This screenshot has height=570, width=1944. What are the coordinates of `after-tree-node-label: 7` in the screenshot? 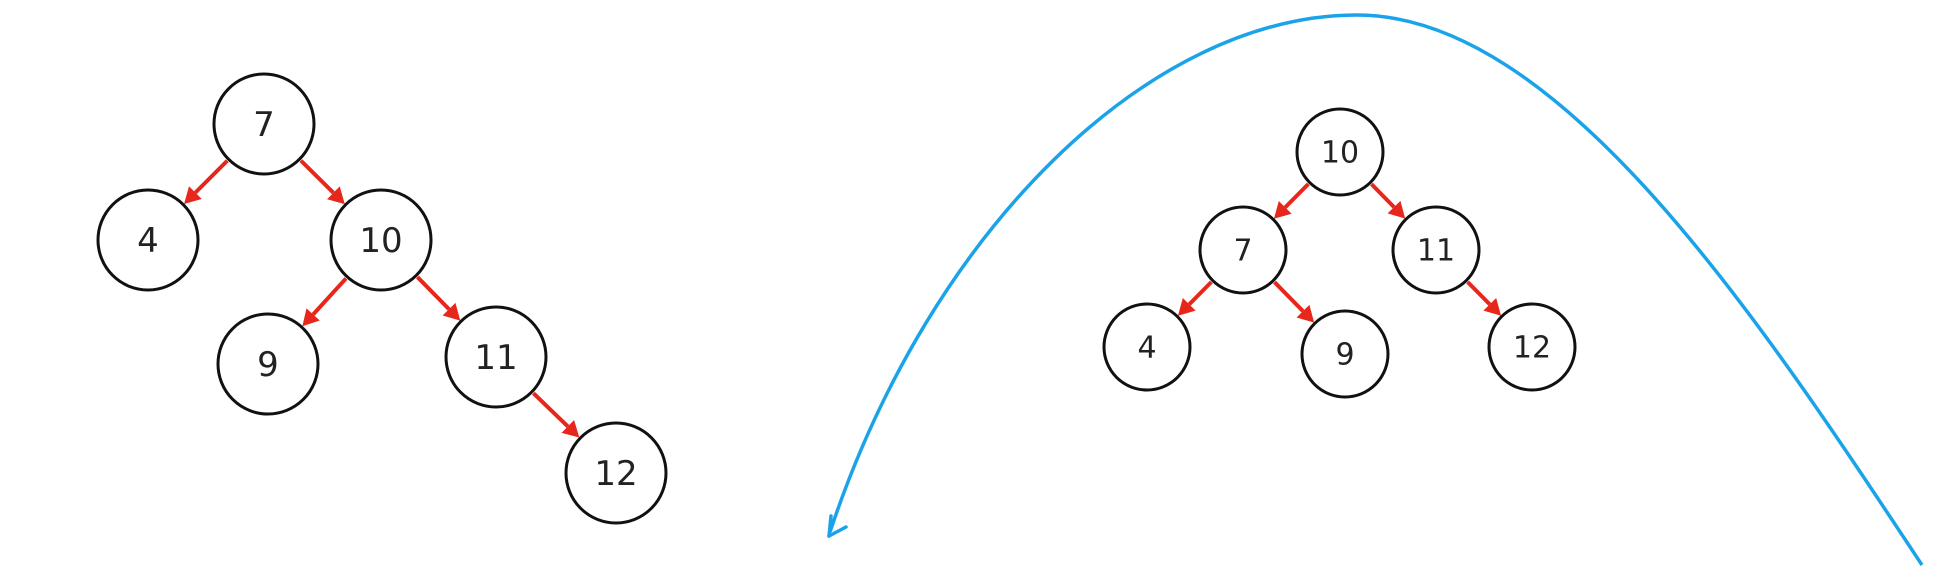 It's located at (1242, 251).